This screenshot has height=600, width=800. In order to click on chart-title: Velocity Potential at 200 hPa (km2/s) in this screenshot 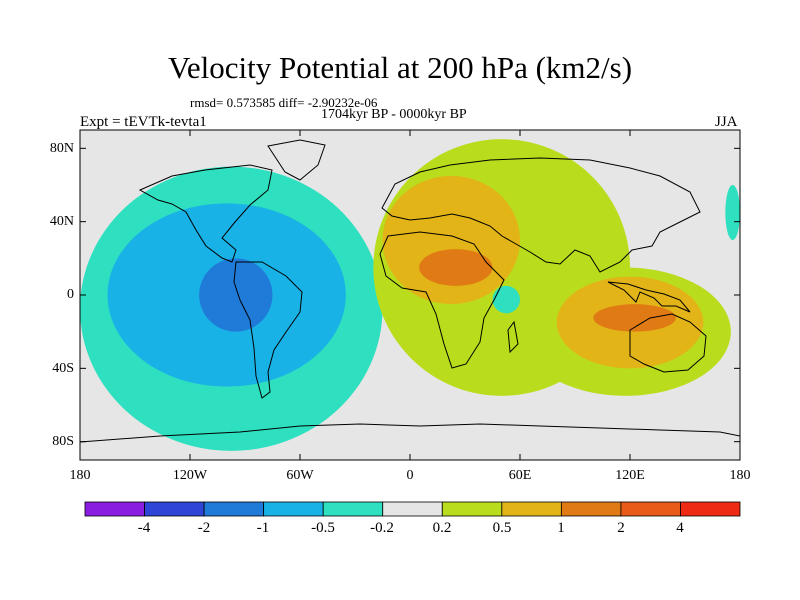, I will do `click(400, 67)`.